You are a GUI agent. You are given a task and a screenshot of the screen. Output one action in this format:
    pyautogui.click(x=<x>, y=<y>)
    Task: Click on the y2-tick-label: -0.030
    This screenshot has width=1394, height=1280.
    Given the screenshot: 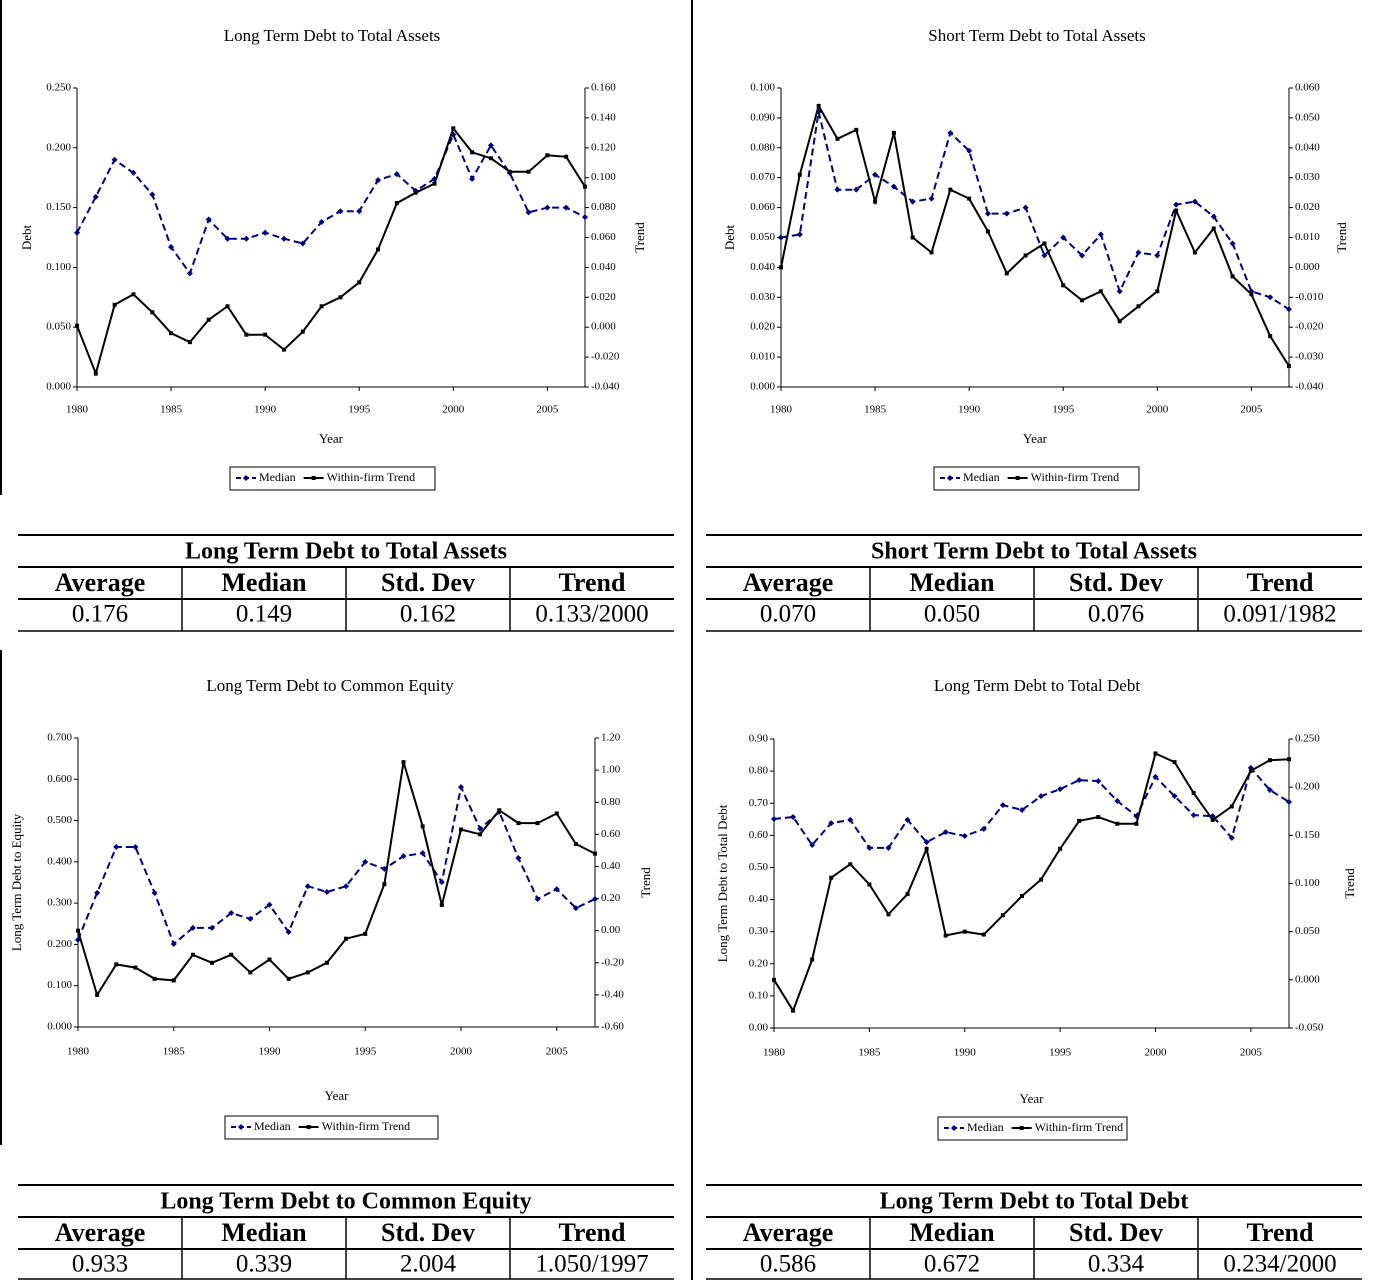 What is the action you would take?
    pyautogui.click(x=1309, y=357)
    